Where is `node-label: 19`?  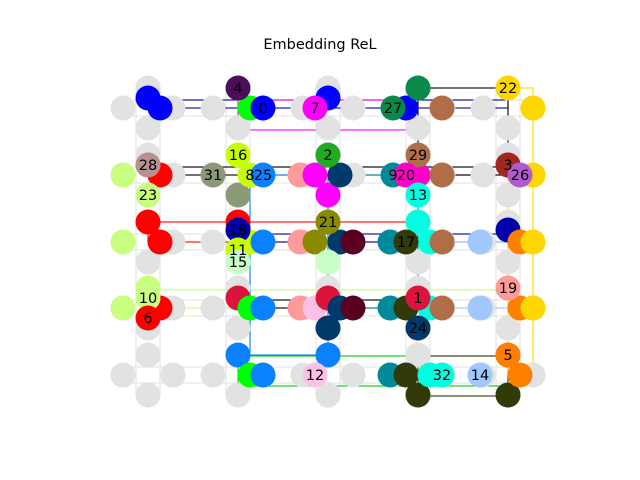 node-label: 19 is located at coordinates (508, 289).